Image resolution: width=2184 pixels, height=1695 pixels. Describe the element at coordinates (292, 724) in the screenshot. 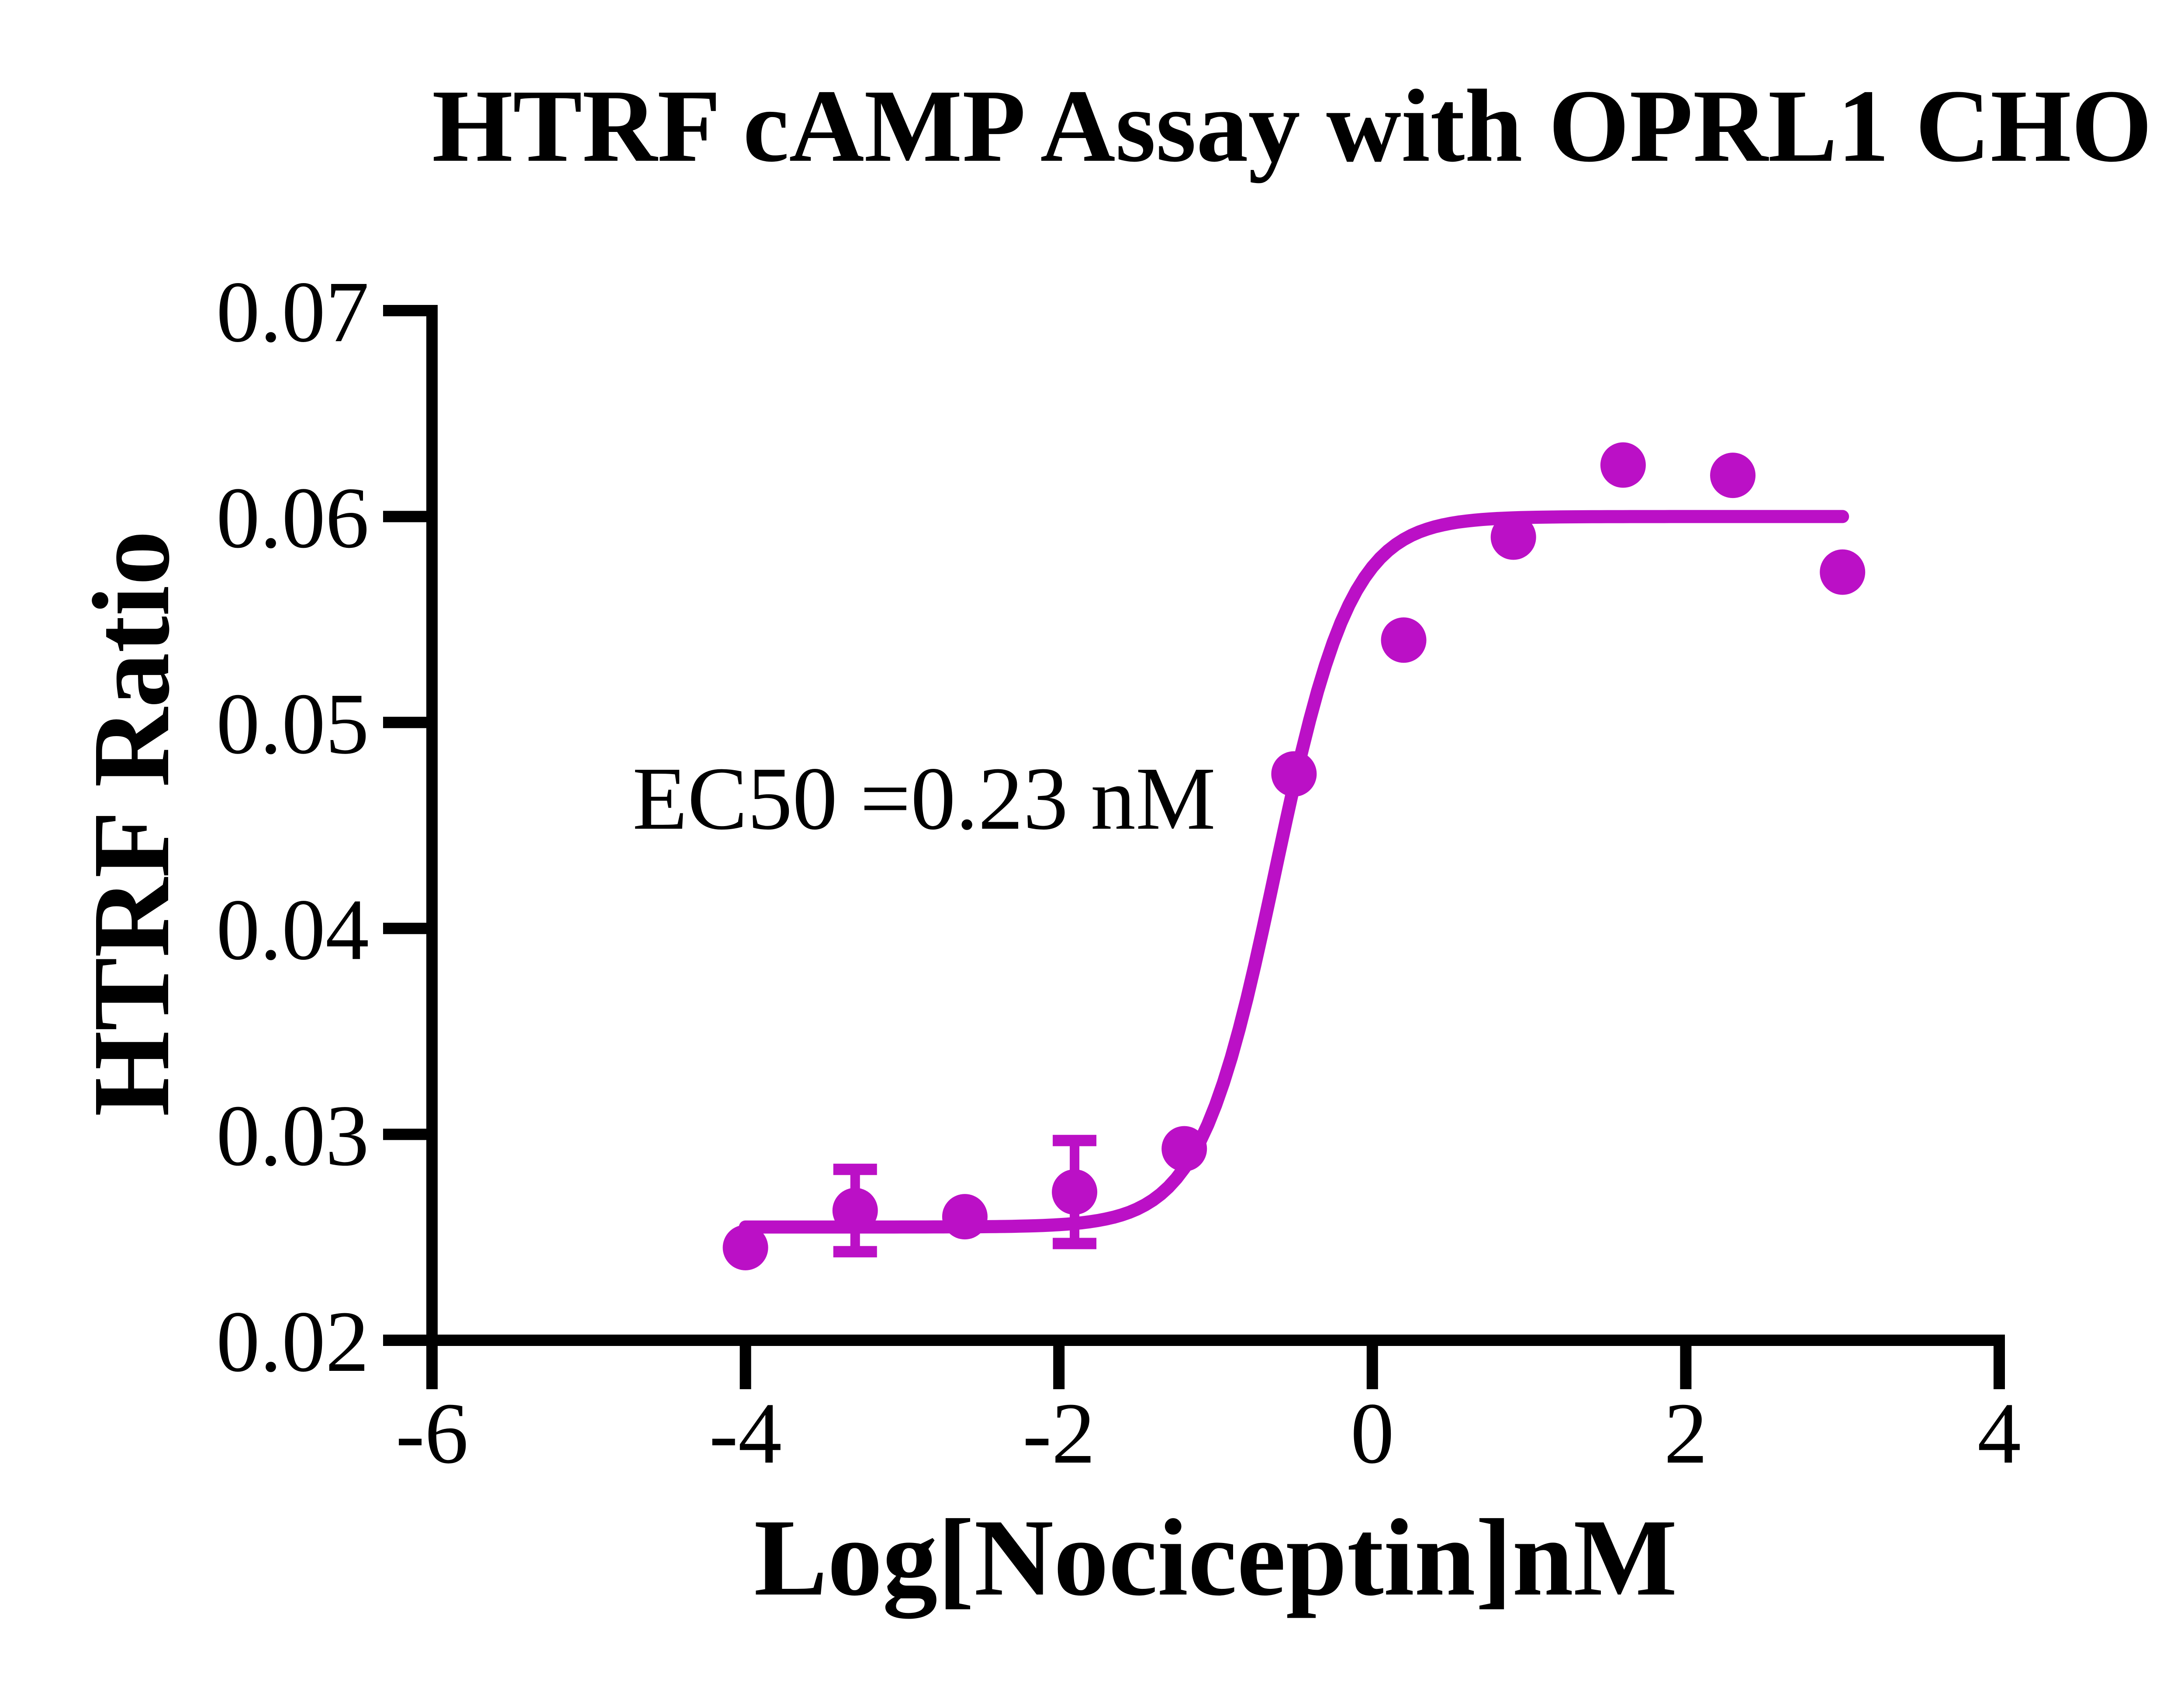

I see `y-tick-label: 0.05` at that location.